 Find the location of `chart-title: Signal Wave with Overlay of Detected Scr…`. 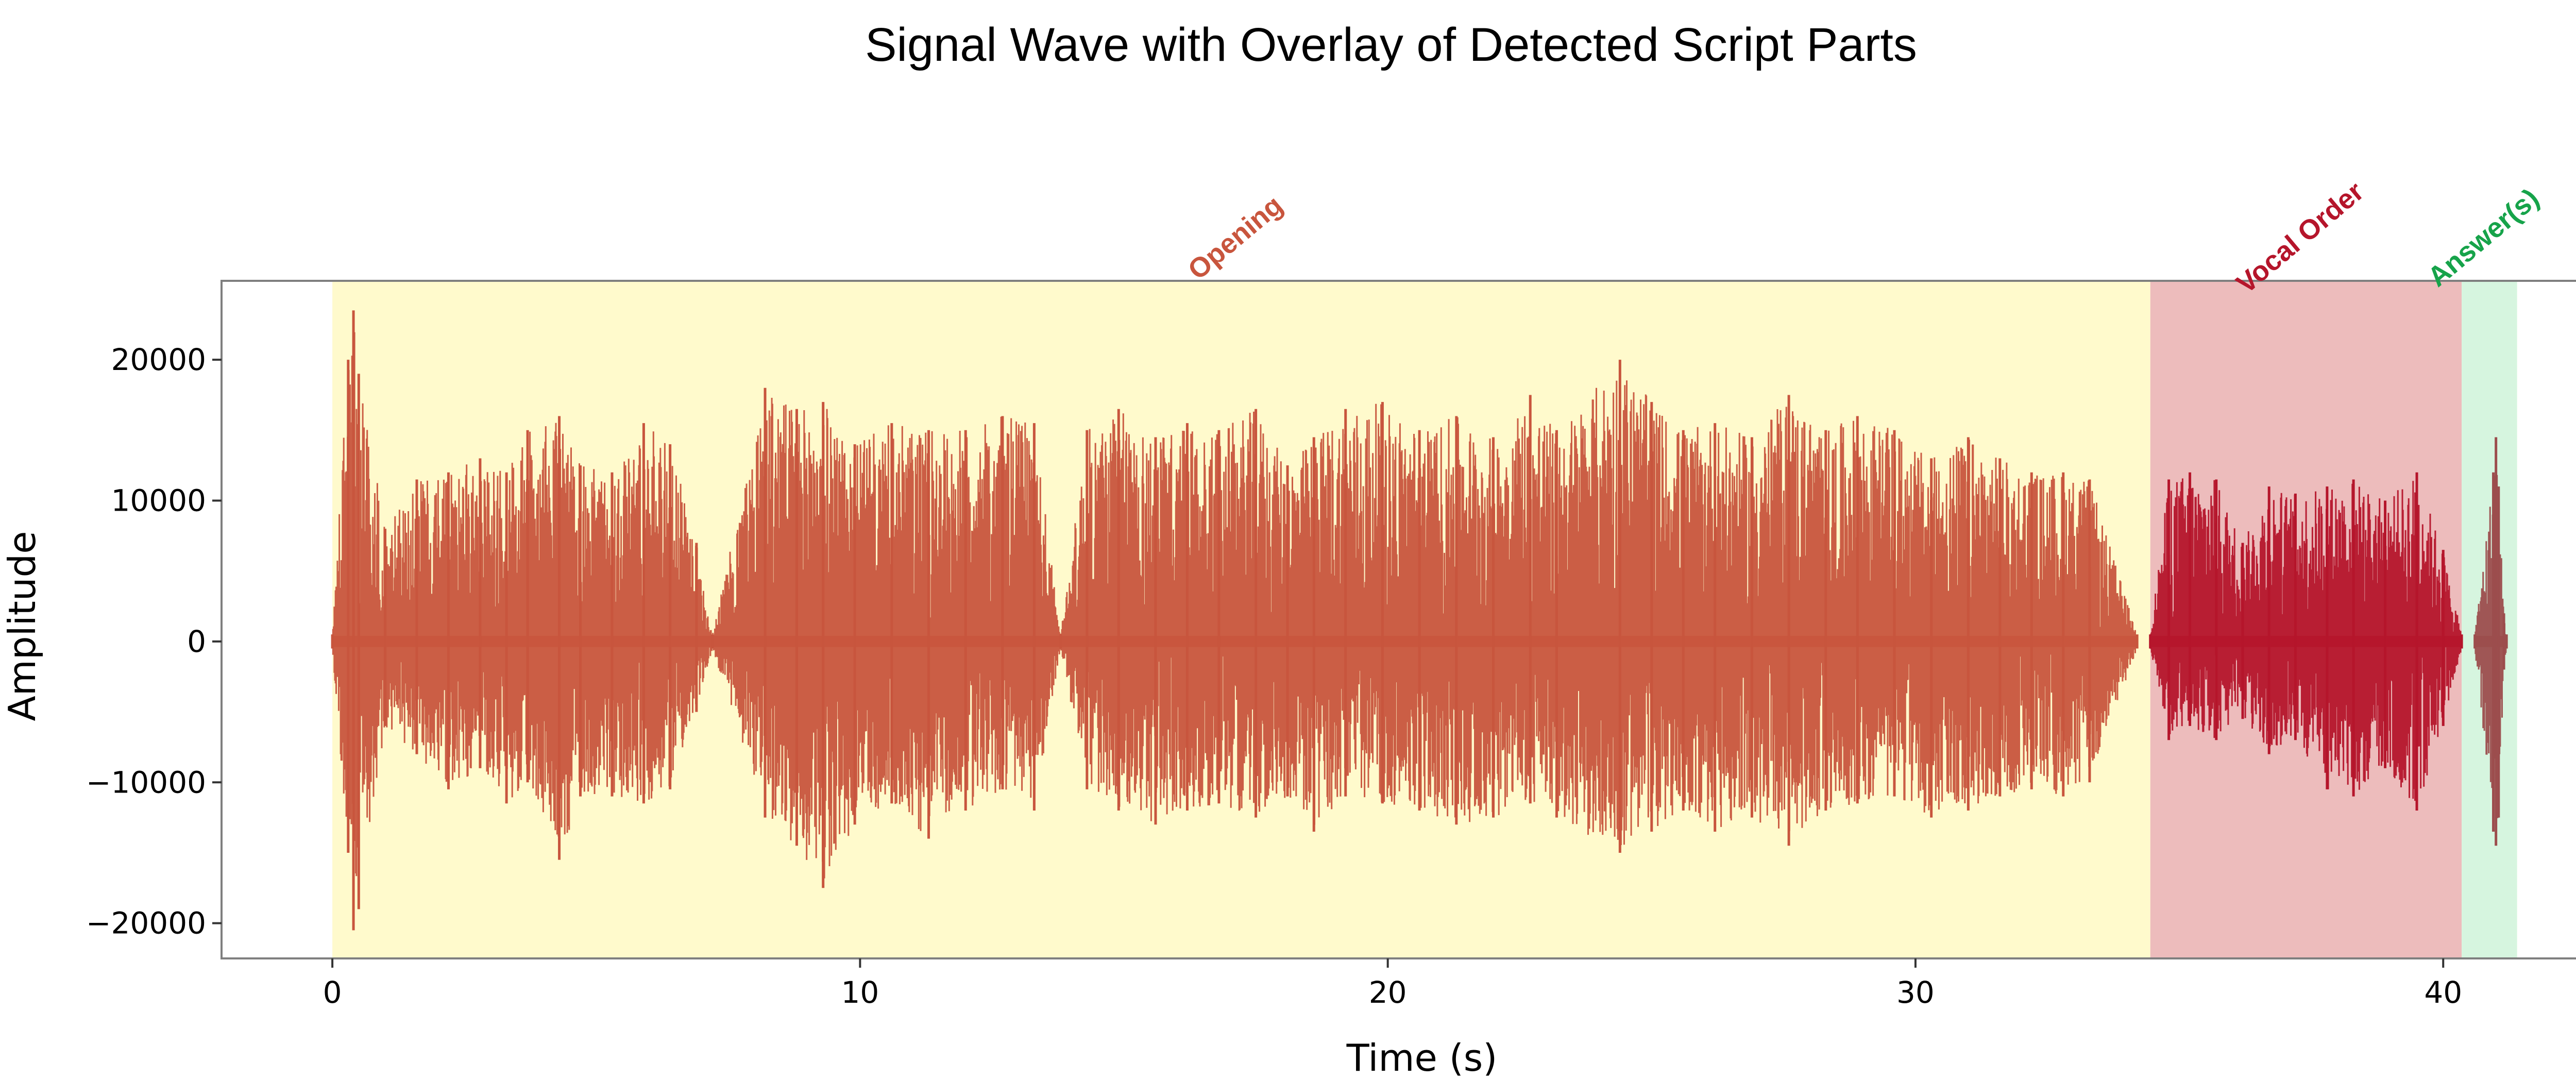

chart-title: Signal Wave with Overlay of Detected Scr… is located at coordinates (1391, 45).